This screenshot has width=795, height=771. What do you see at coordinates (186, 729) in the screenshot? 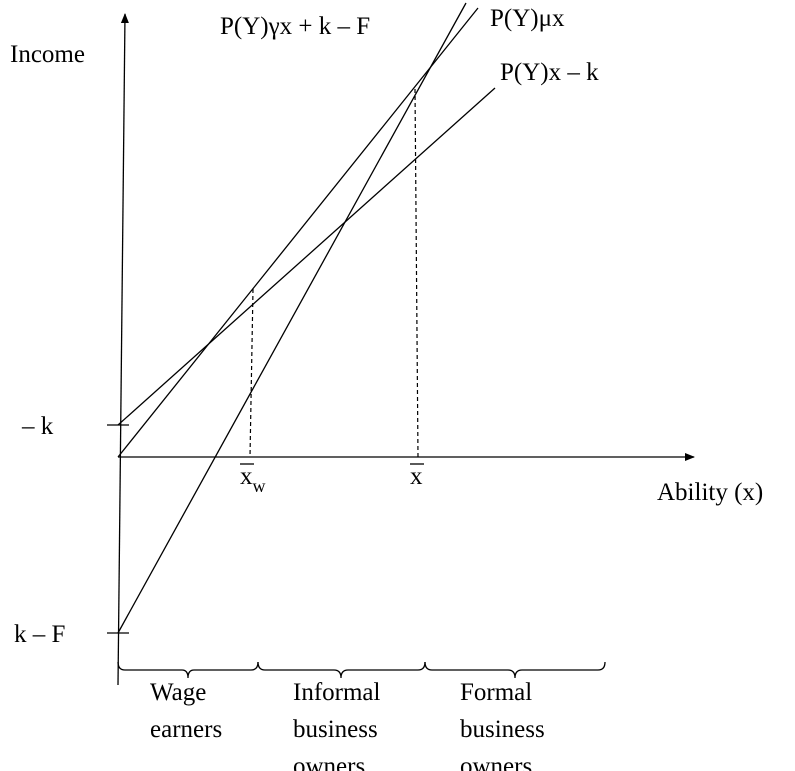
I see `region-label: earners` at bounding box center [186, 729].